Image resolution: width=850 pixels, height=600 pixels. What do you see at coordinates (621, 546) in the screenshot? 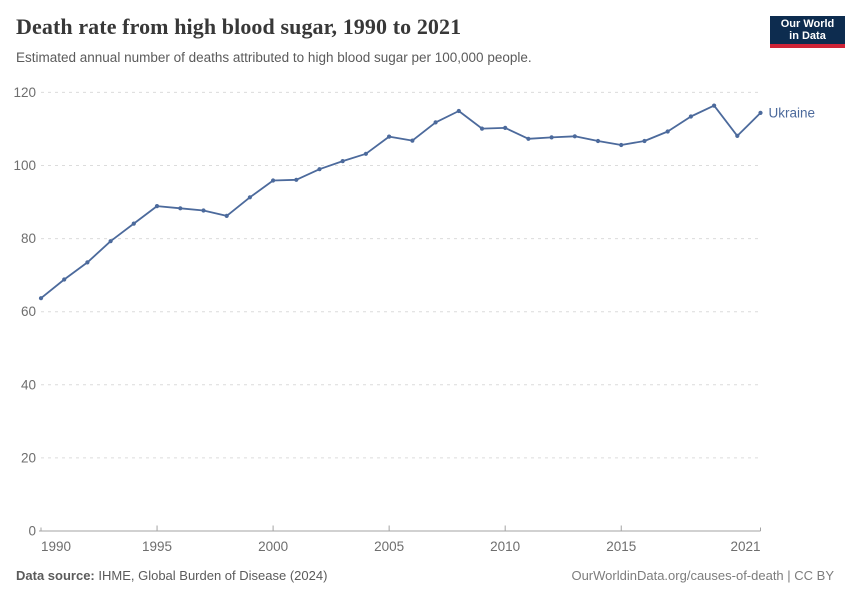
I see `x-axis-tick-label: 2015` at bounding box center [621, 546].